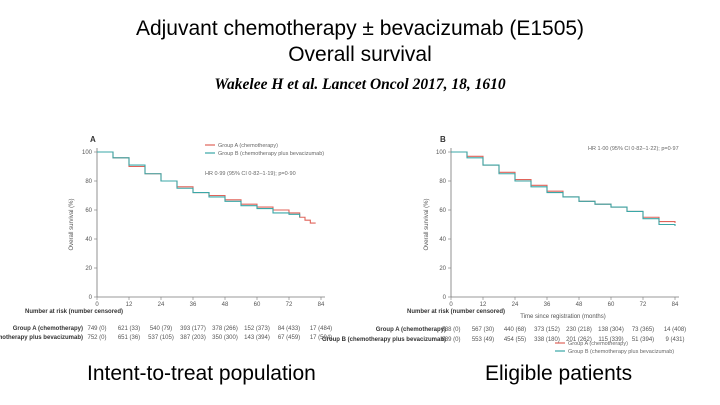 The height and width of the screenshot is (405, 720). What do you see at coordinates (193, 329) in the screenshot?
I see `risk-table-cell: 393 (177)` at bounding box center [193, 329].